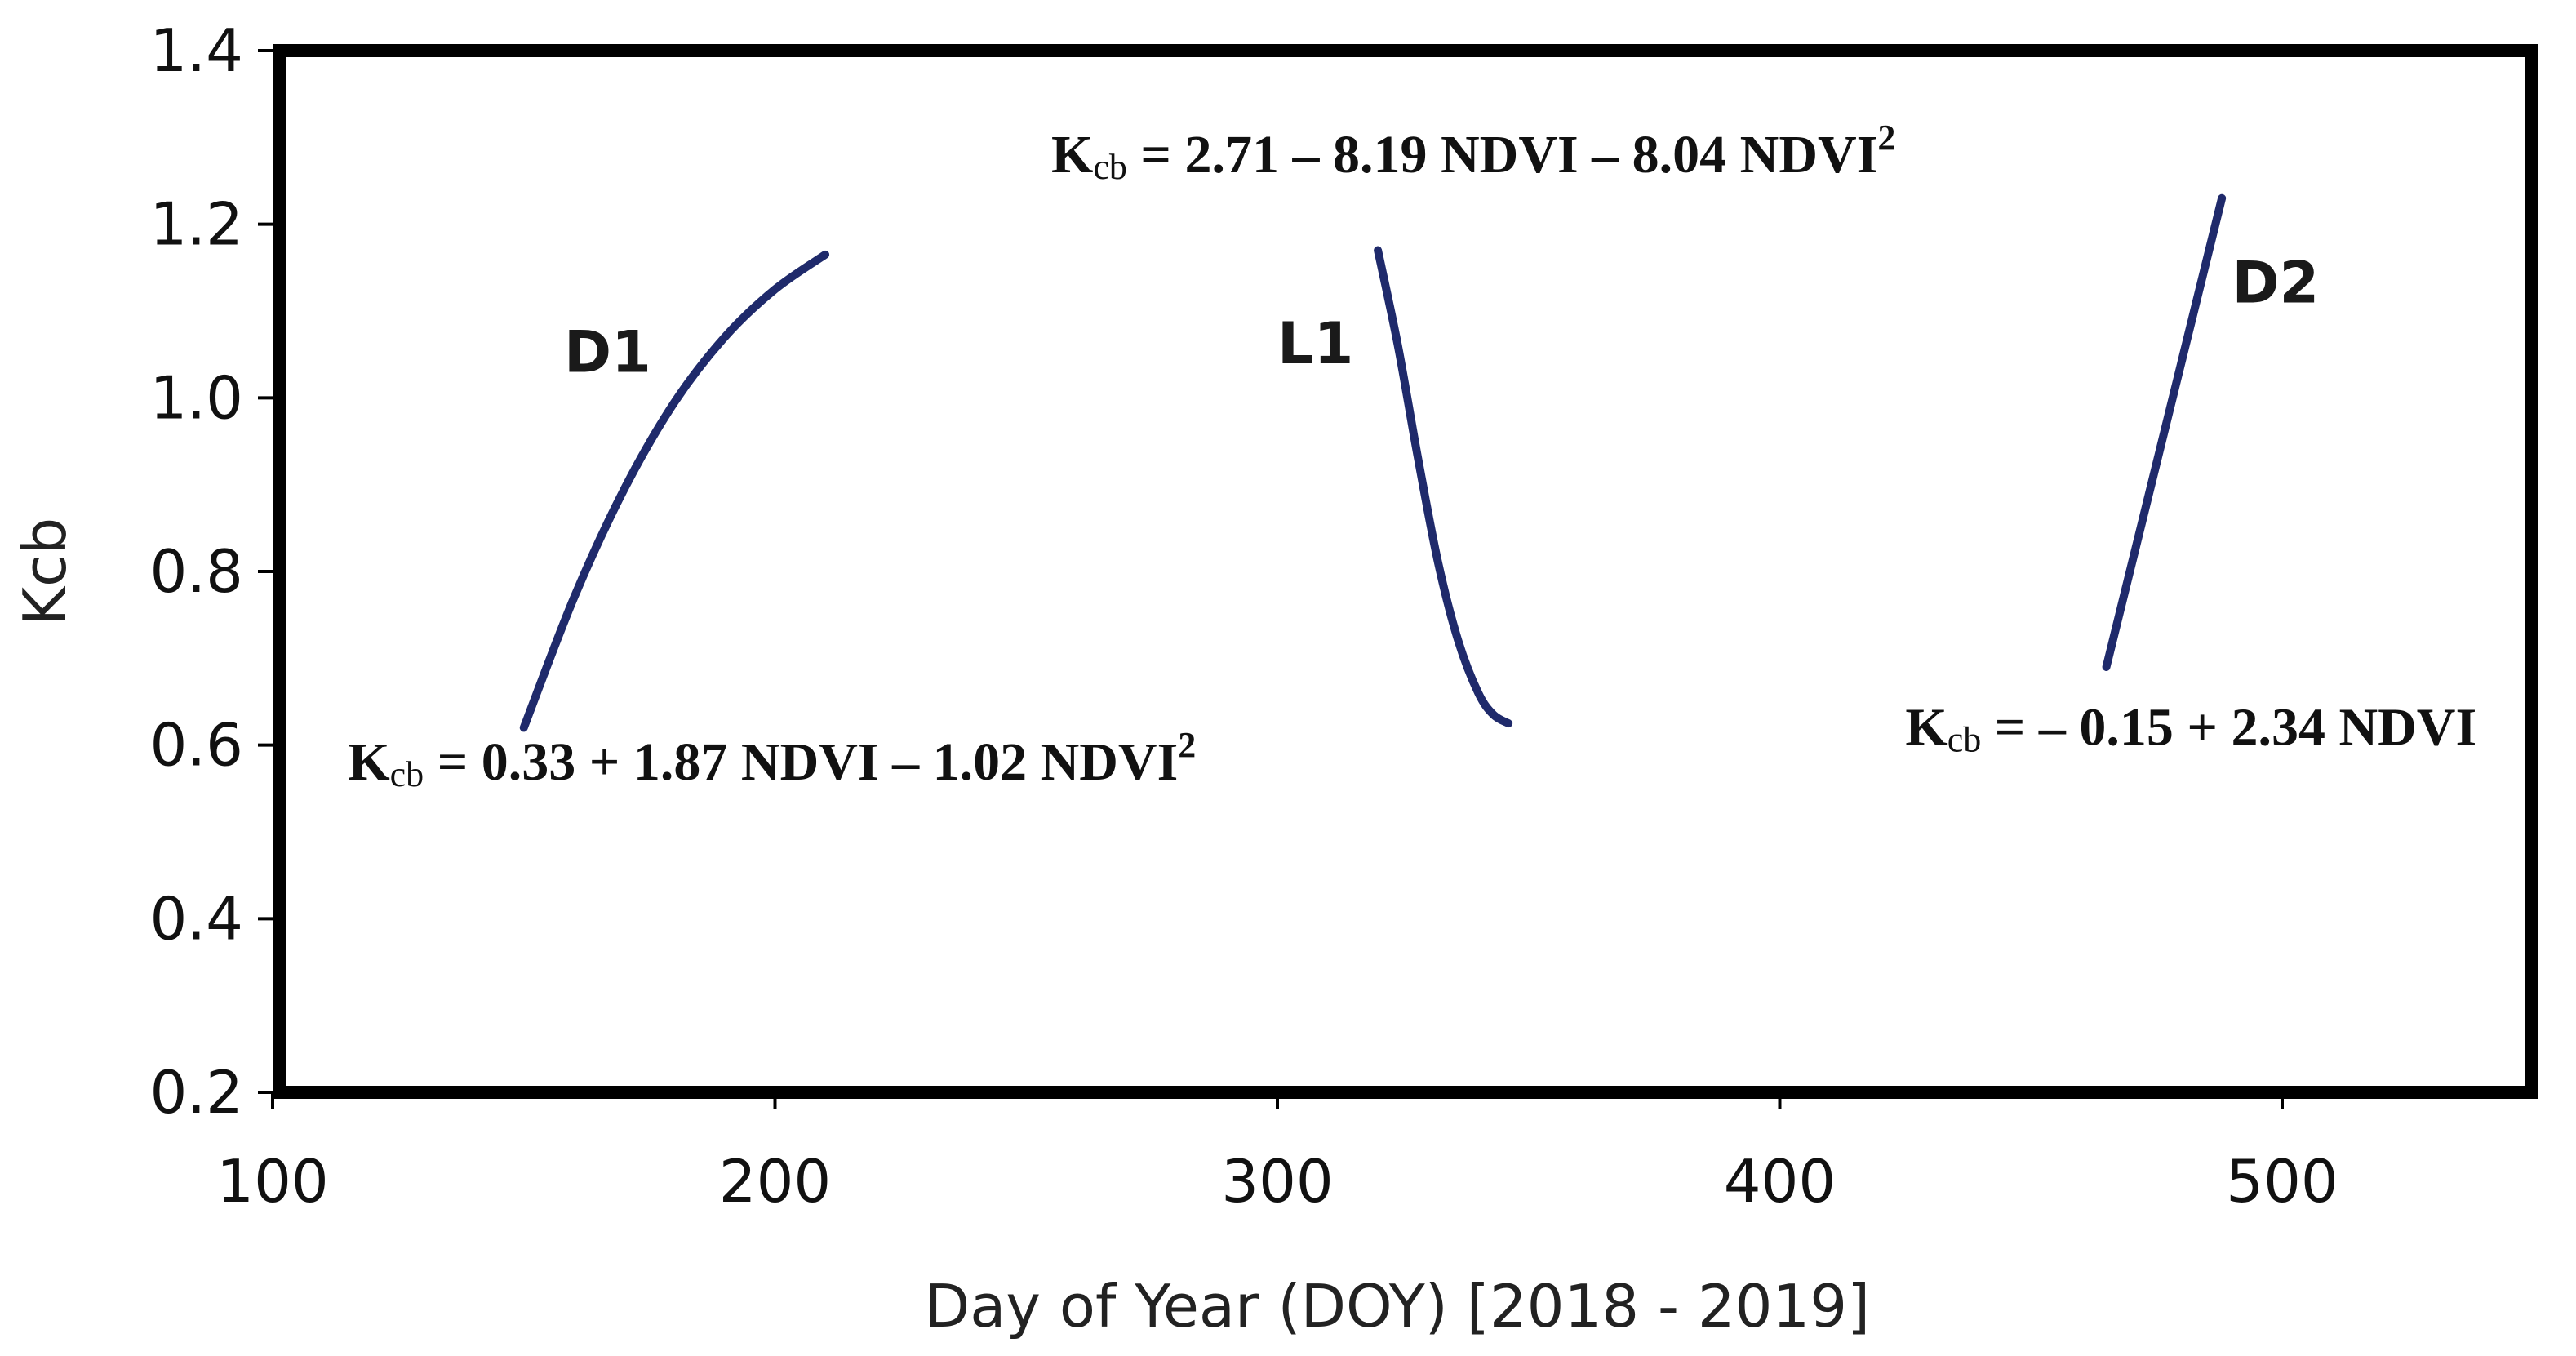  Describe the element at coordinates (196, 745) in the screenshot. I see `y-tick-label: 0.6` at that location.